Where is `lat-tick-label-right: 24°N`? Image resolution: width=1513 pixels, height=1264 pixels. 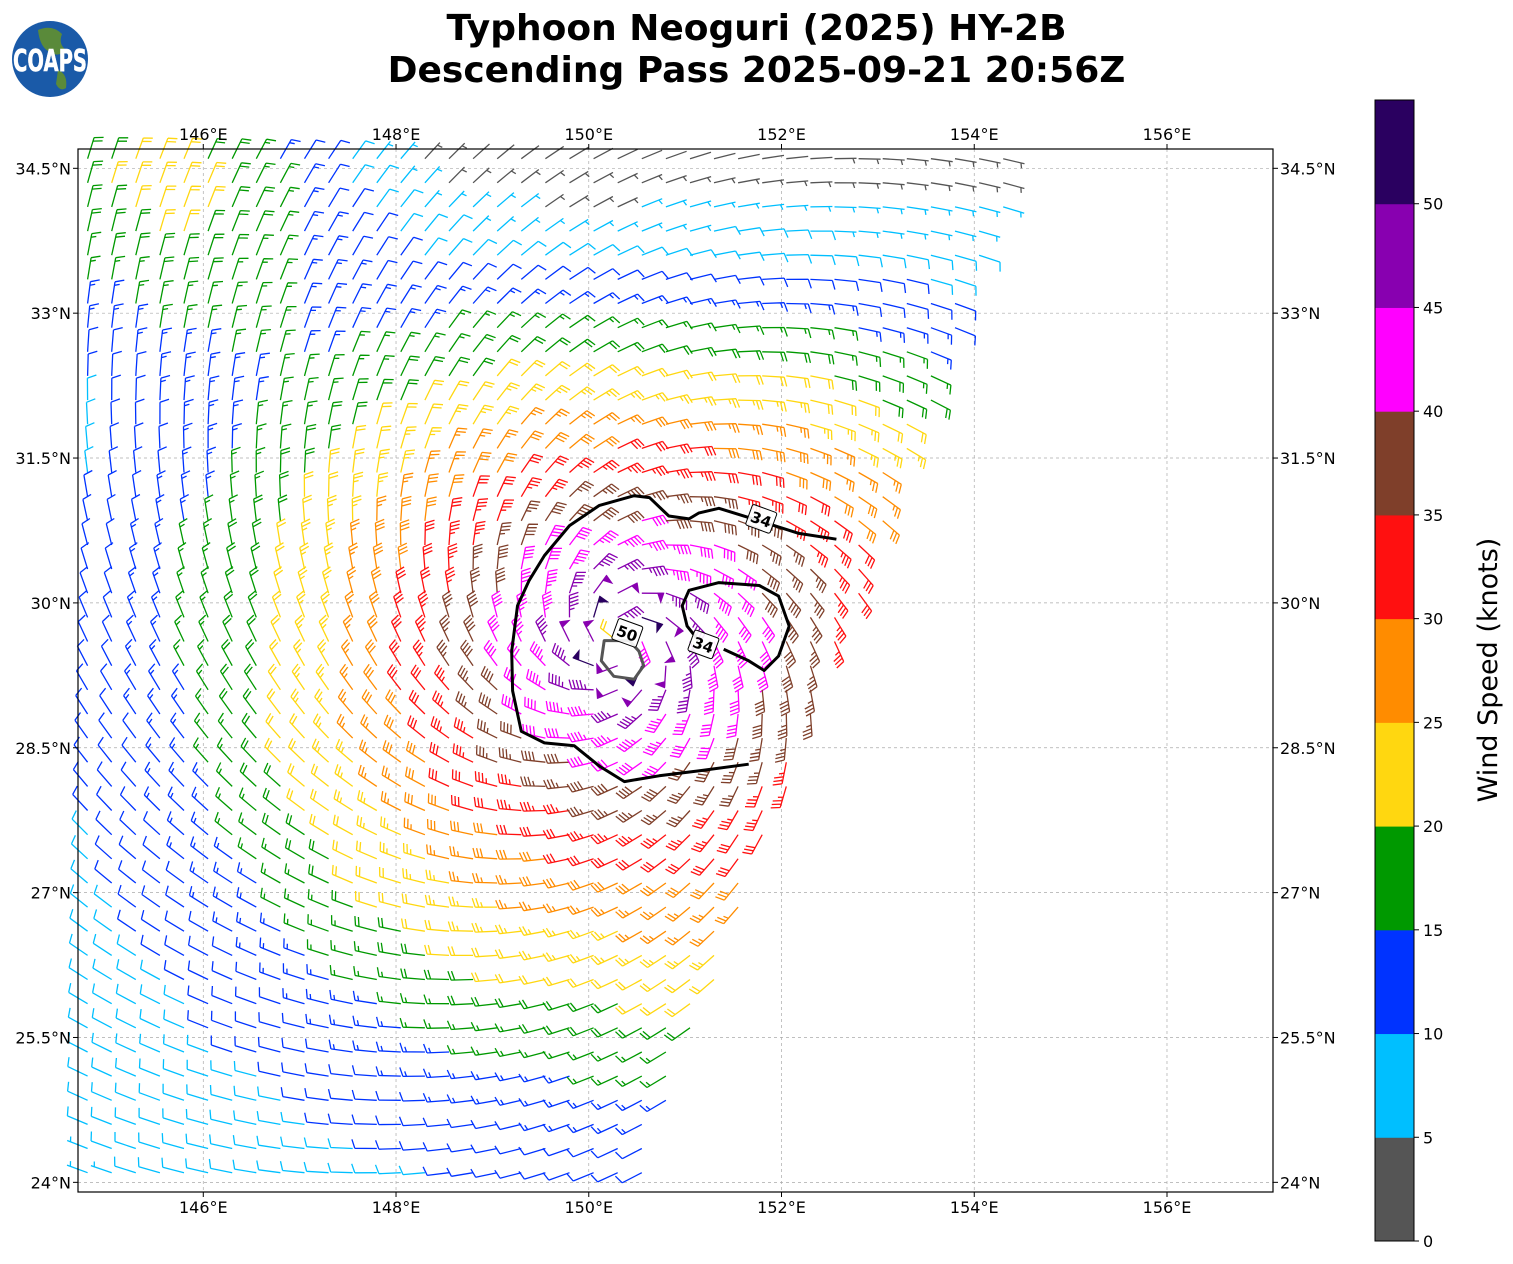 lat-tick-label-right: 24°N is located at coordinates (1300, 1182).